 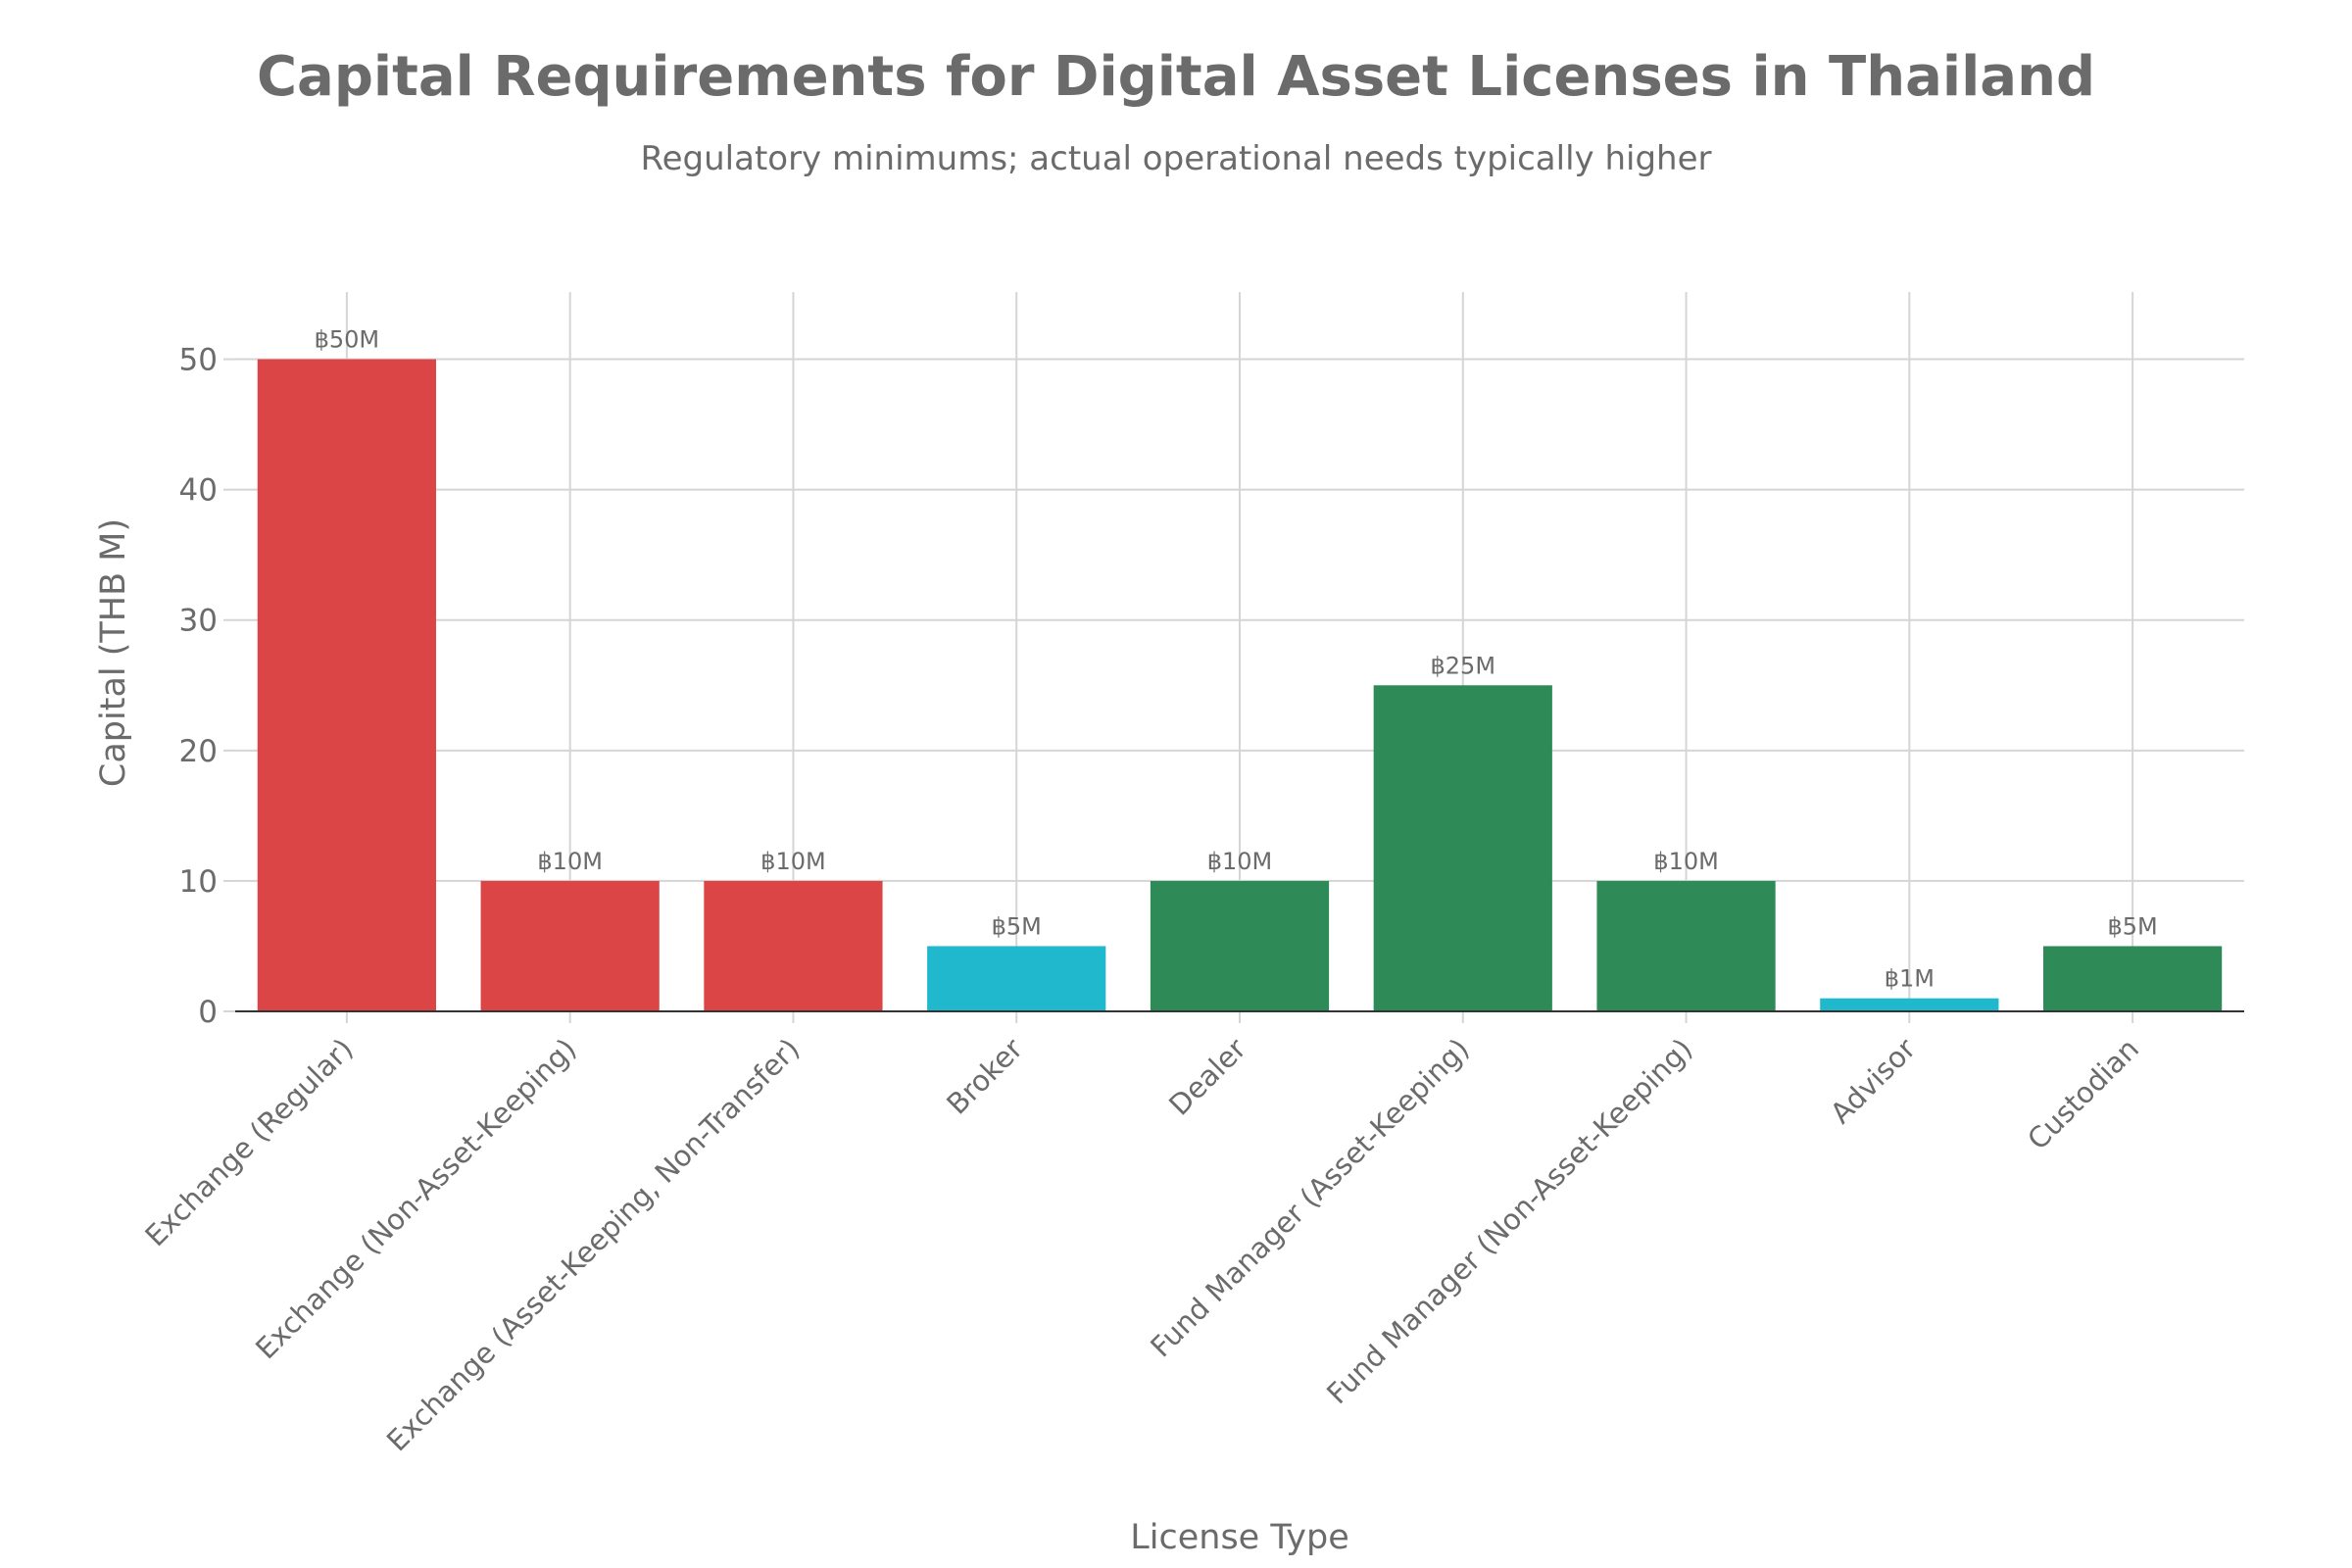 I want to click on x-tick-label: Advisor, so click(x=1873, y=1081).